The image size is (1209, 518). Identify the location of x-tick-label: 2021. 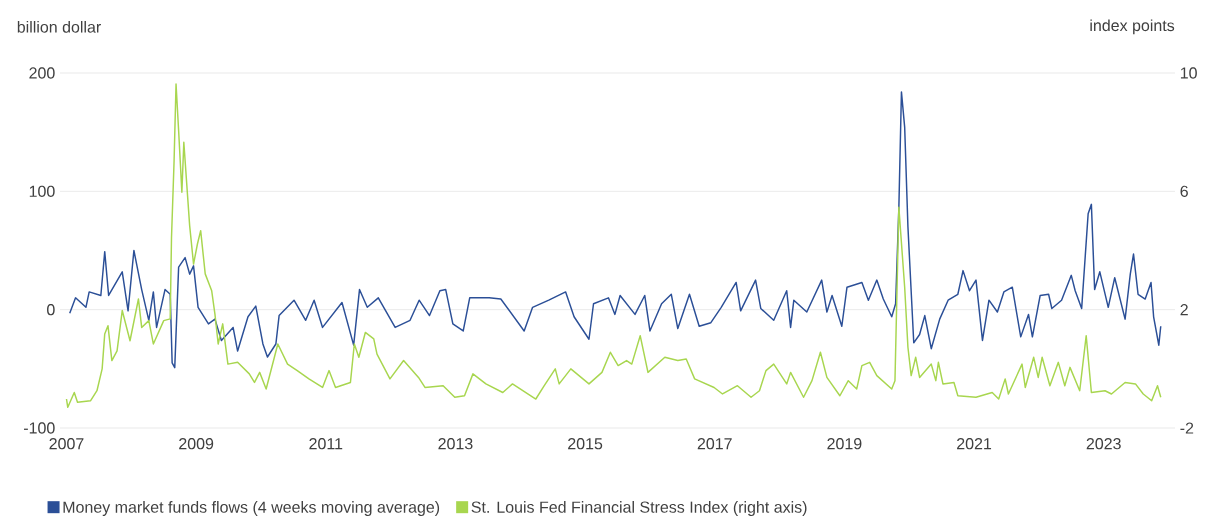
(974, 444).